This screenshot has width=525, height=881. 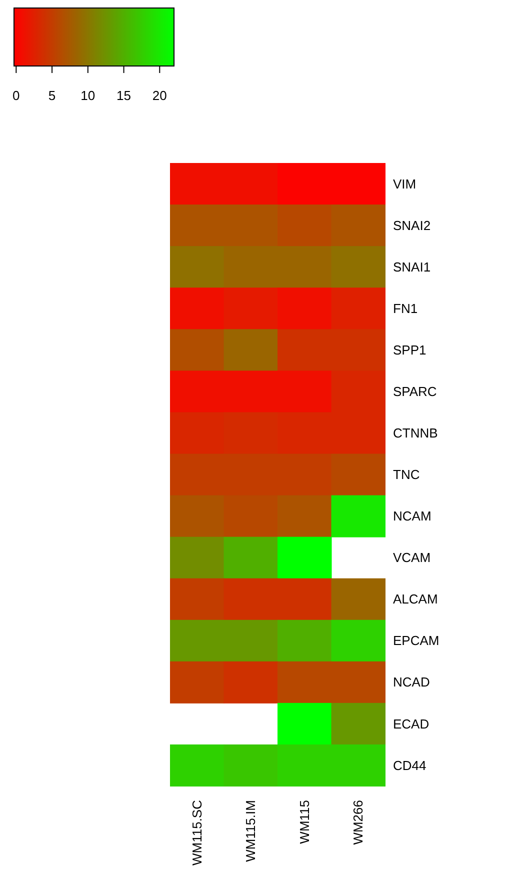 What do you see at coordinates (412, 558) in the screenshot?
I see `y-tick-label: VCAM` at bounding box center [412, 558].